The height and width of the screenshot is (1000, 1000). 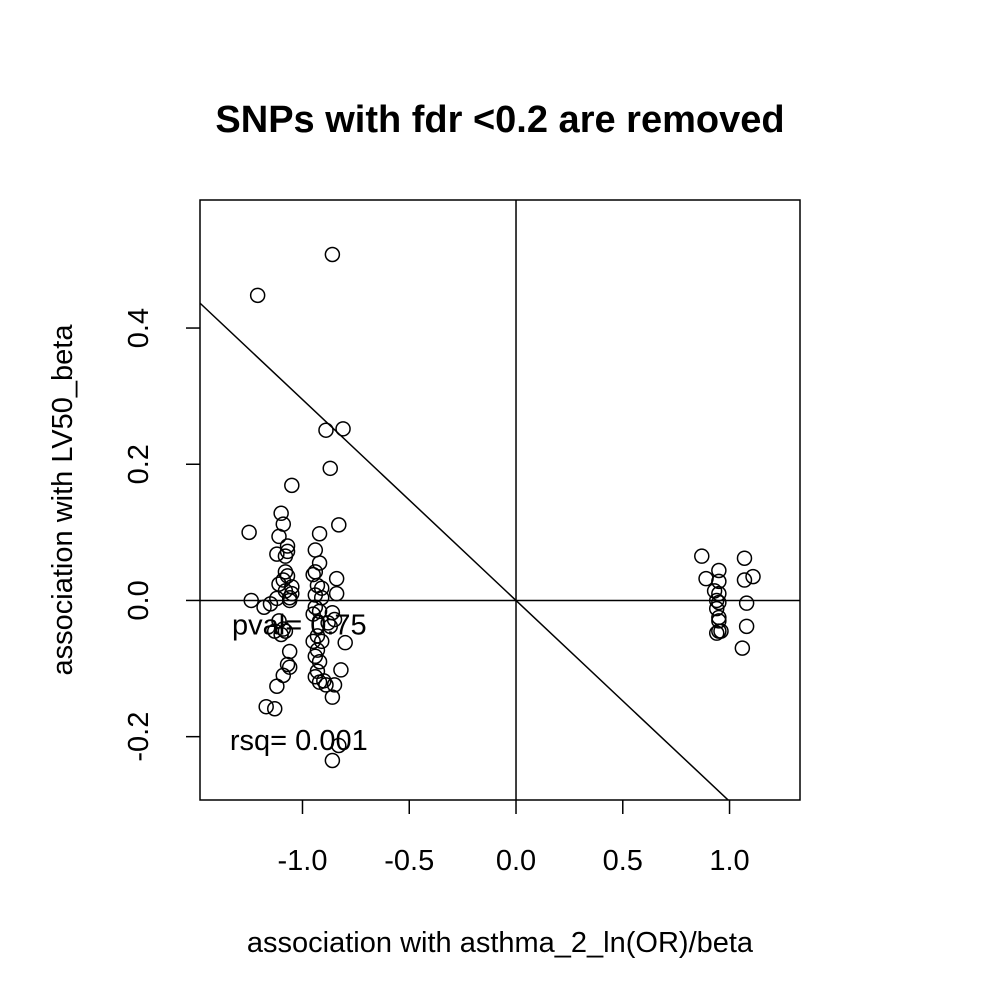 What do you see at coordinates (623, 861) in the screenshot?
I see `x-tick-label: 0.5` at bounding box center [623, 861].